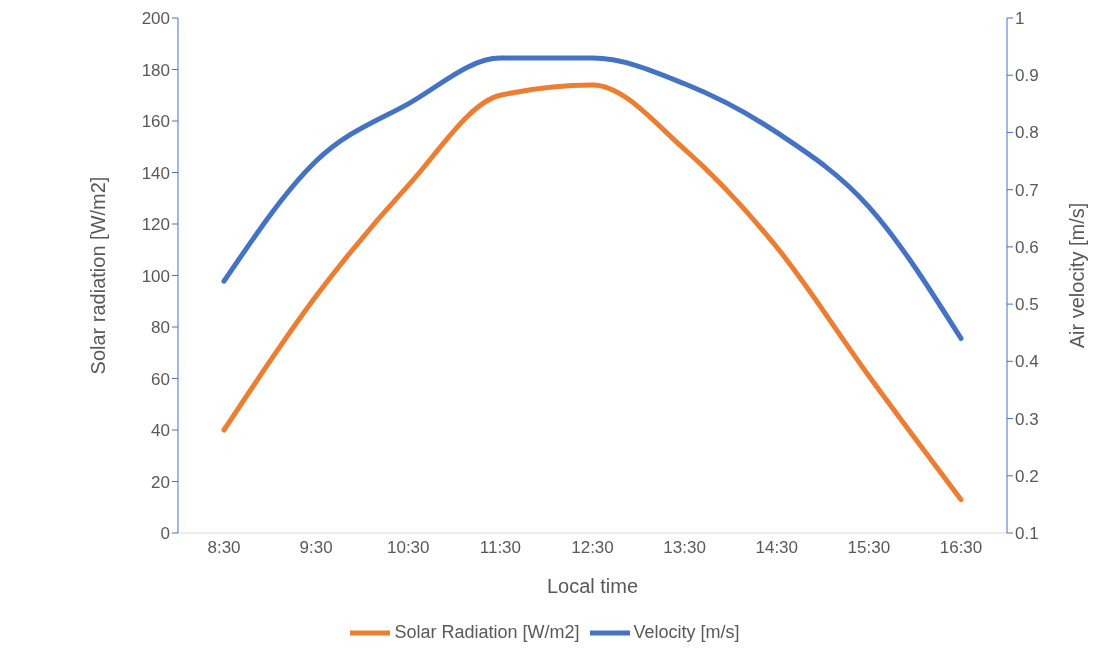 Image resolution: width=1100 pixels, height=665 pixels. What do you see at coordinates (1027, 247) in the screenshot?
I see `y2-tick-label: 0.6` at bounding box center [1027, 247].